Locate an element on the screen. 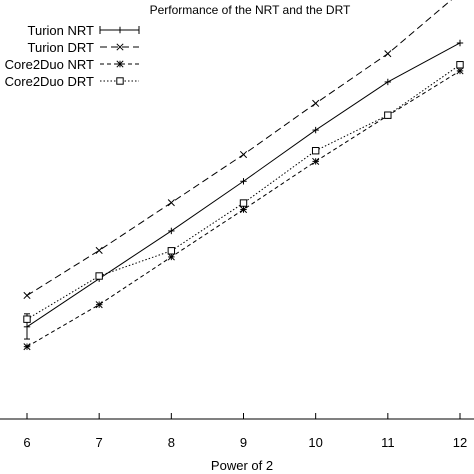 Image resolution: width=474 pixels, height=474 pixels. x-axis-label: Power of 2 is located at coordinates (242, 465).